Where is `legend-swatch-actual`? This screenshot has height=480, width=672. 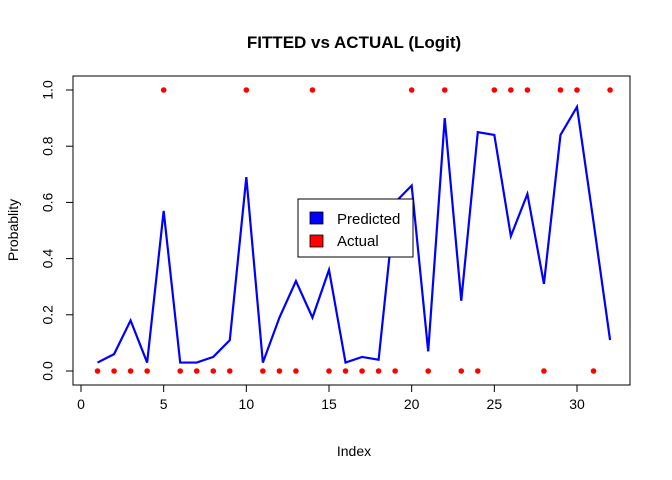 legend-swatch-actual is located at coordinates (316, 241).